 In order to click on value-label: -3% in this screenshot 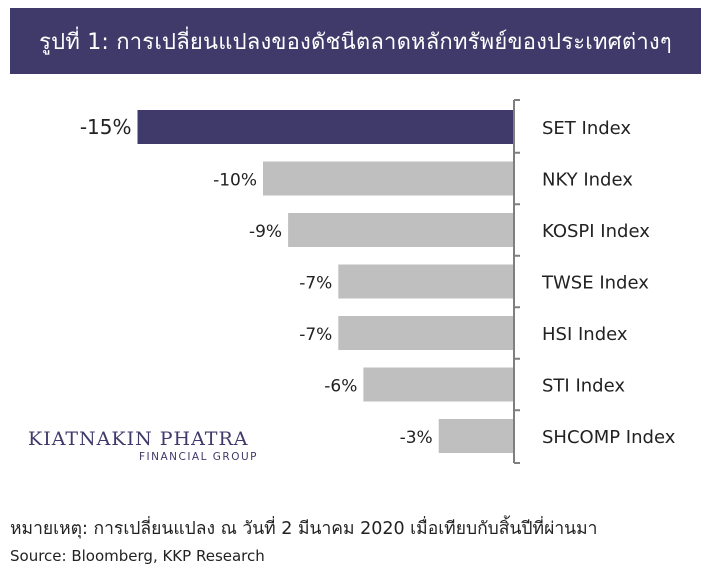, I will do `click(416, 438)`.